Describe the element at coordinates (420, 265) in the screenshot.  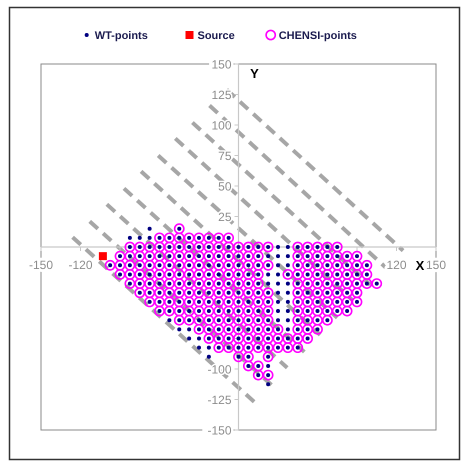
I see `x-axis-title: X` at that location.